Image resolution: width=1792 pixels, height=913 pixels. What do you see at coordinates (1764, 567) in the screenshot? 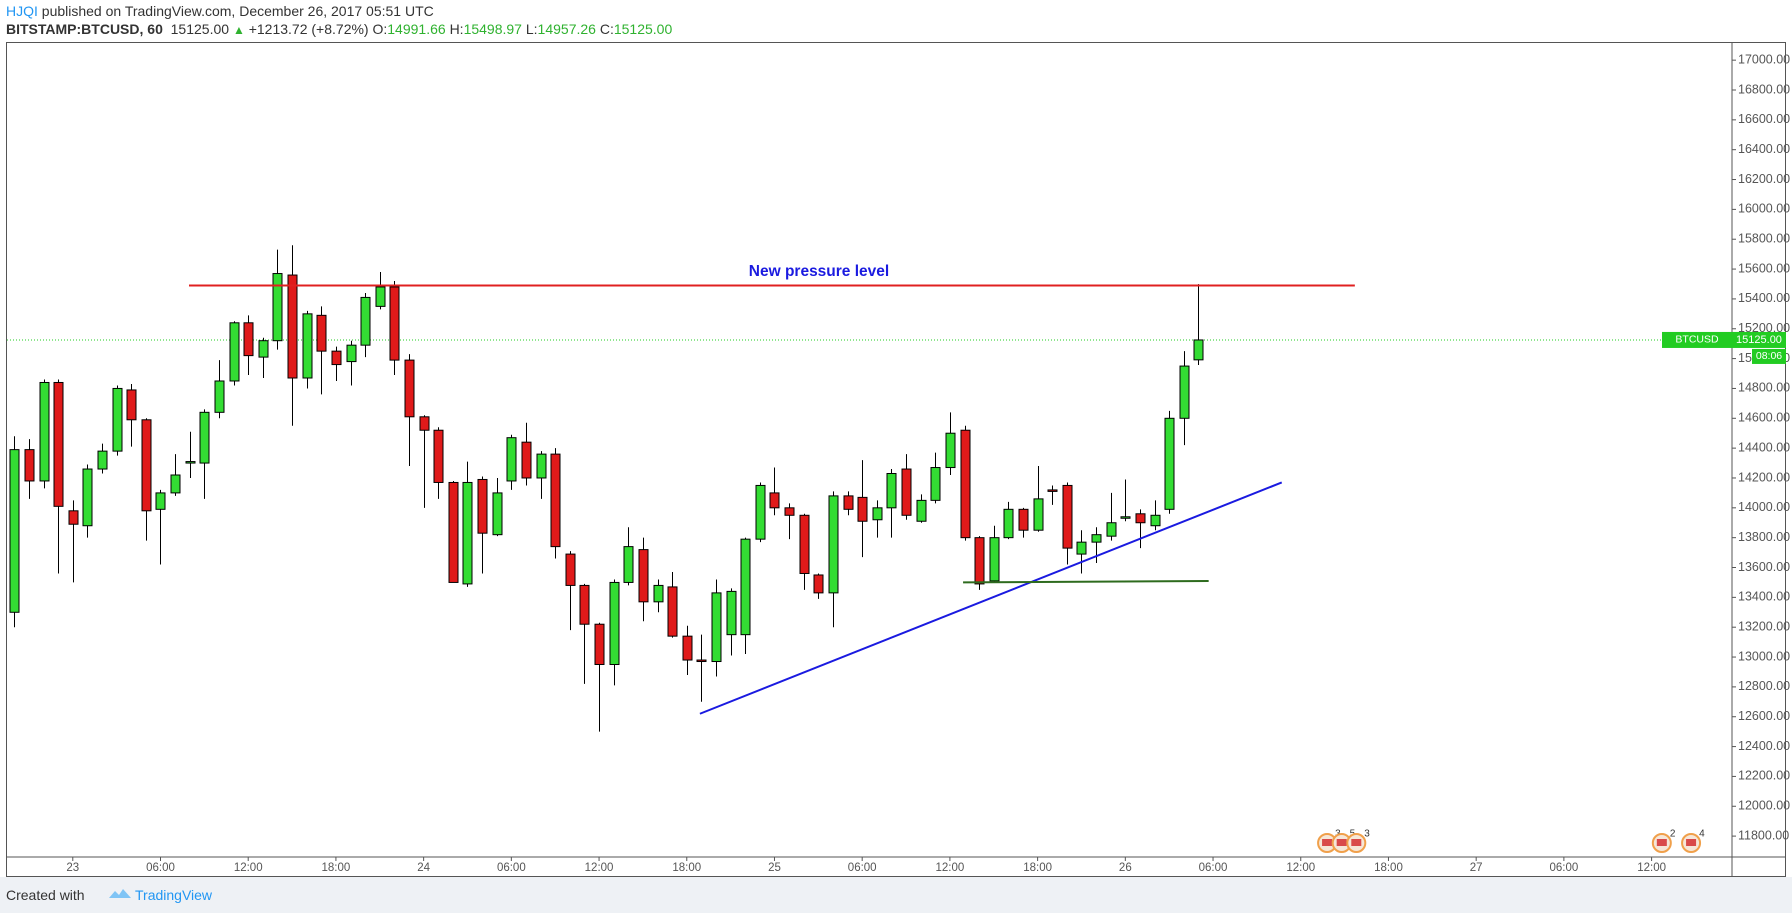
I see `y-tick-label: 13600.00` at bounding box center [1764, 567].